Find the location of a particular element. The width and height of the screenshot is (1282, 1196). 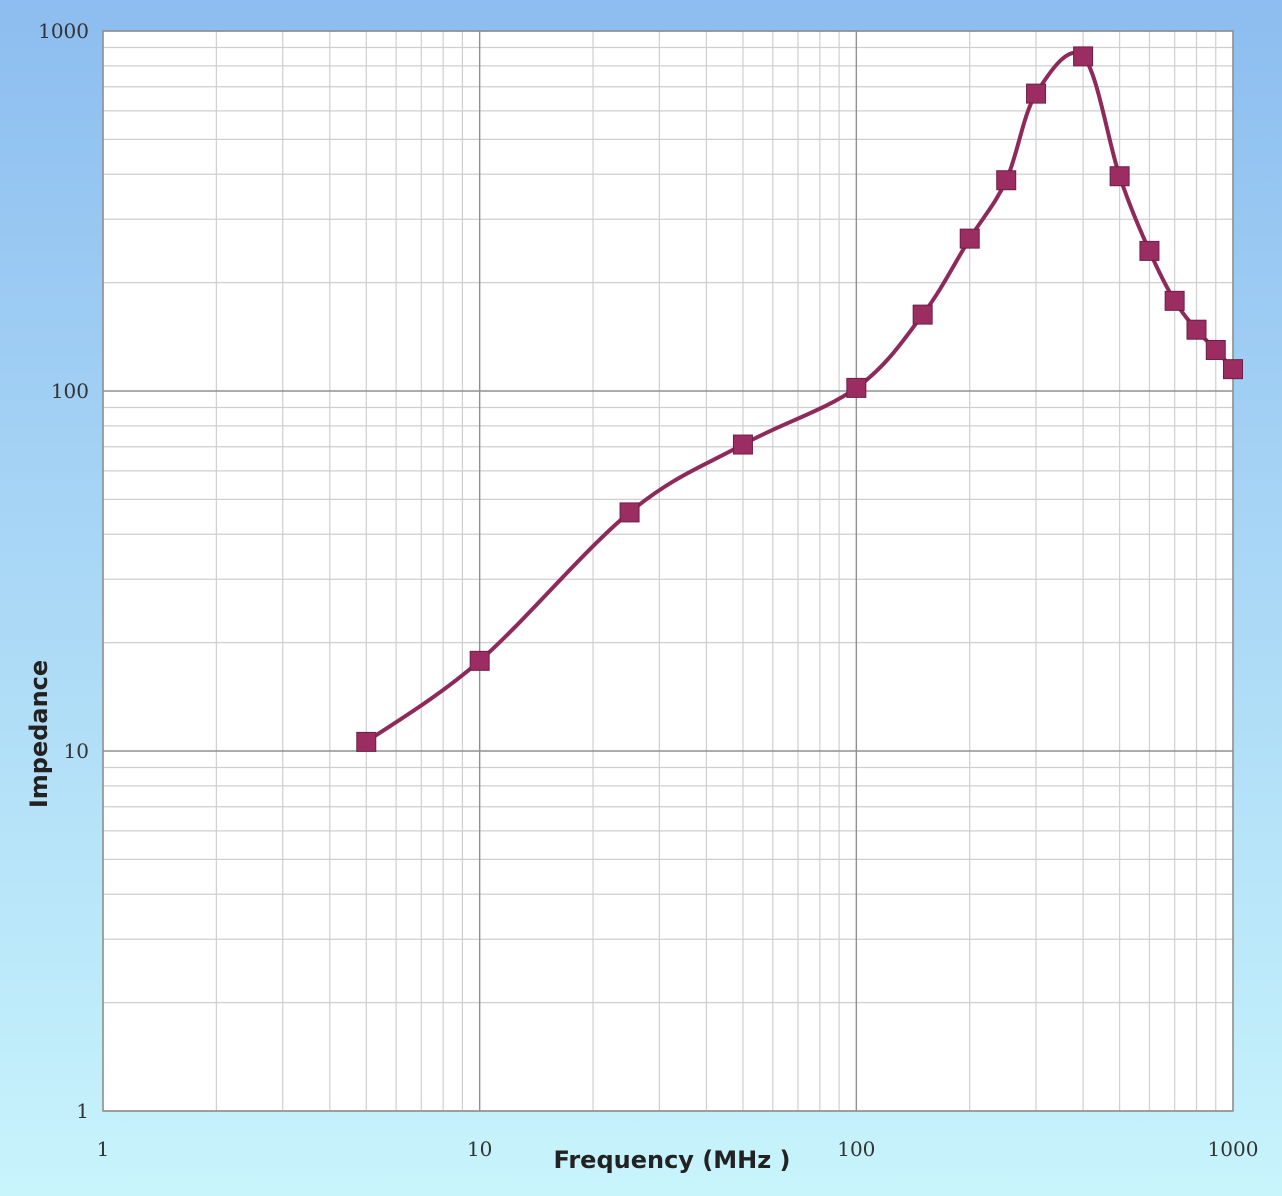

x-tick-label: 1 is located at coordinates (103, 1149).